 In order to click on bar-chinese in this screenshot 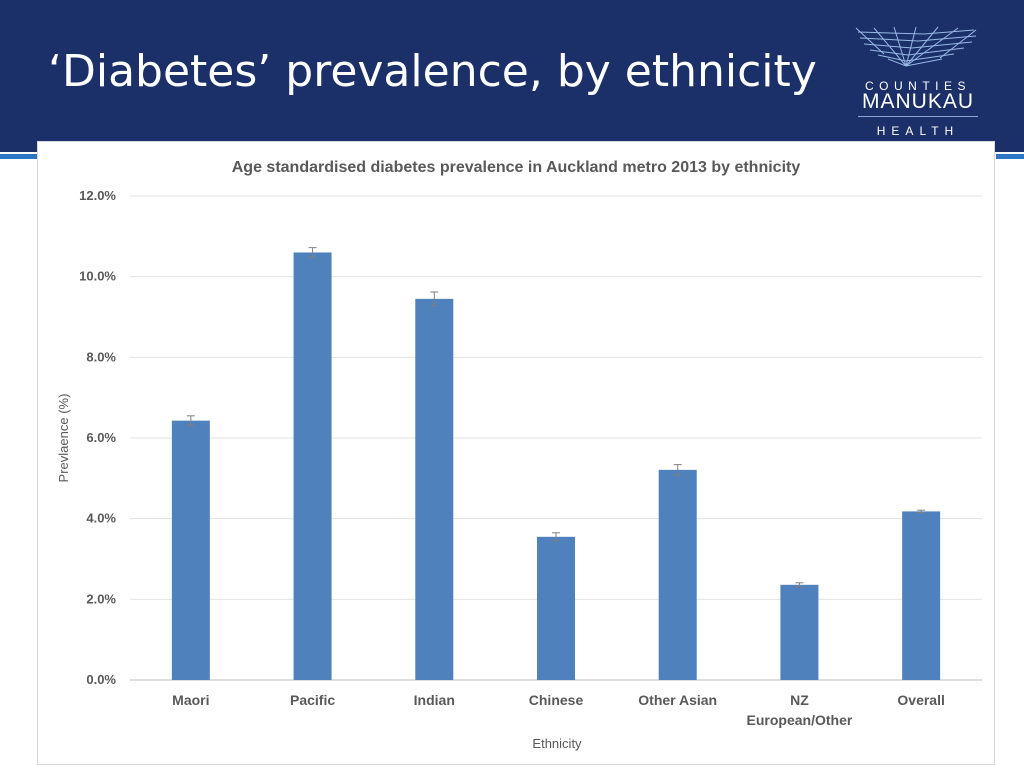, I will do `click(556, 608)`.